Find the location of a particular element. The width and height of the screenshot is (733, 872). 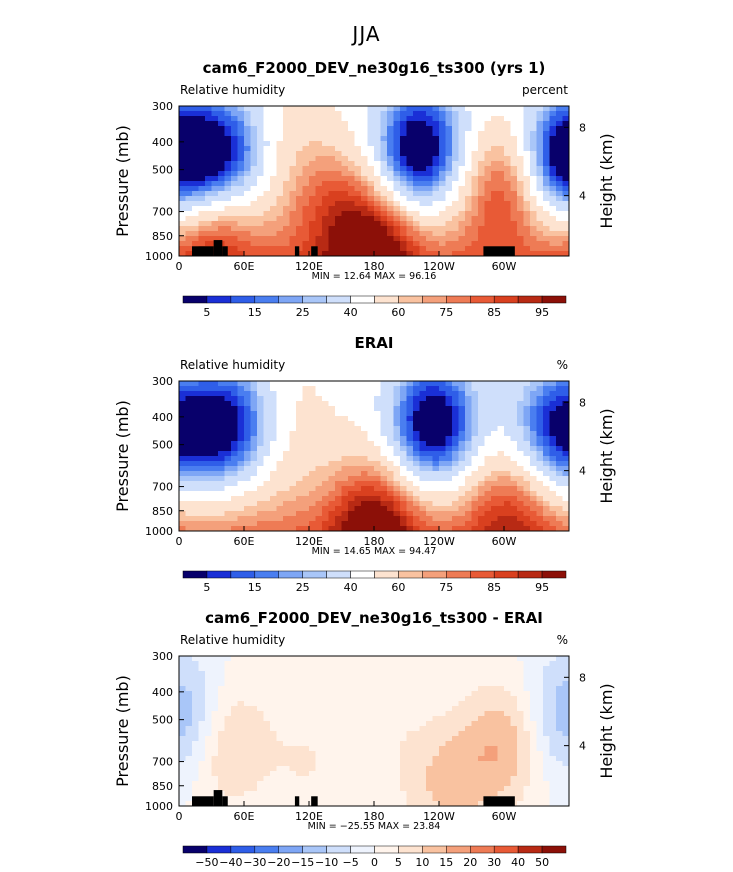

colorbar-label: −20 is located at coordinates (278, 862).